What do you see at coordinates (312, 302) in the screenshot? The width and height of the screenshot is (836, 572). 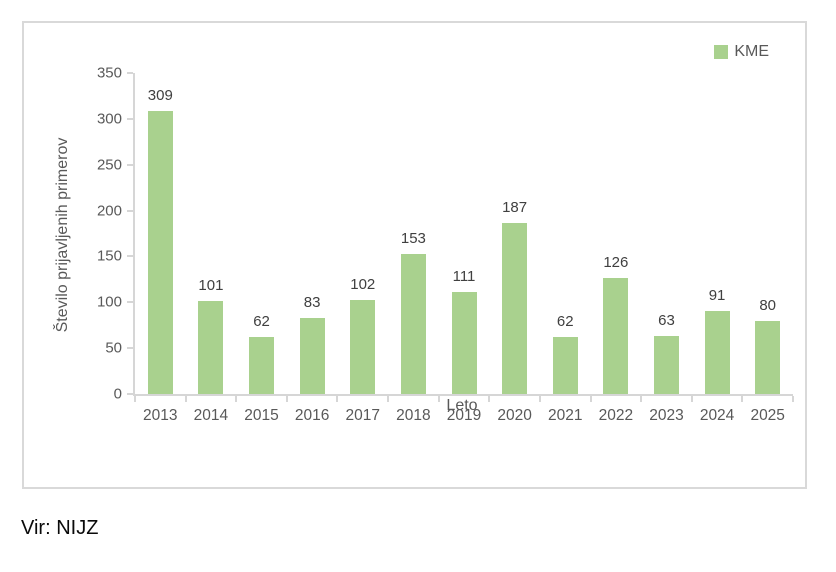 I see `bar-value-label: 83` at bounding box center [312, 302].